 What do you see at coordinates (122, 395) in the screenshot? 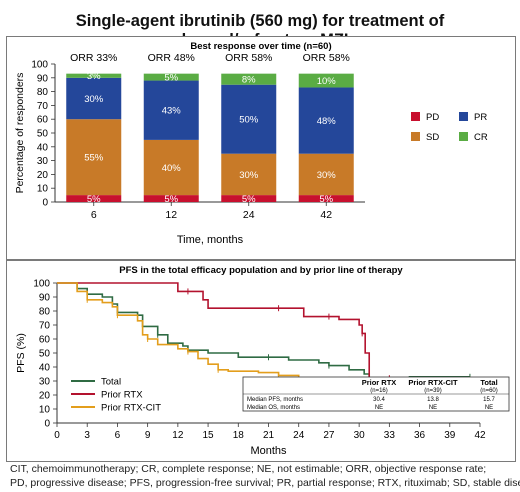
I see `legend-label: Prior RTX` at bounding box center [122, 395].